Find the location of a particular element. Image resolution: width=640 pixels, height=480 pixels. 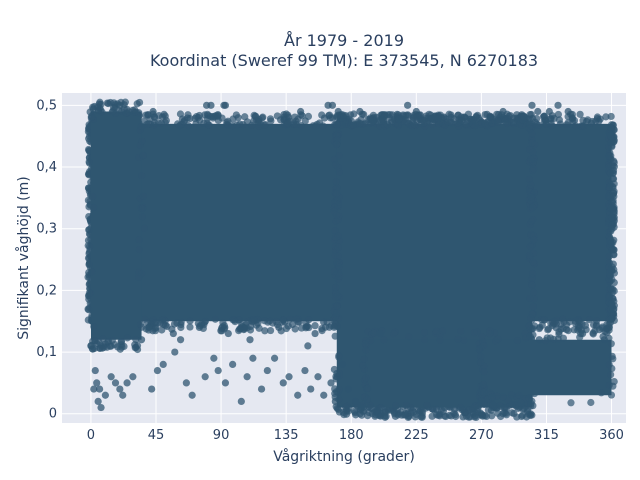

y-tick-label: 0 is located at coordinates (53, 414).